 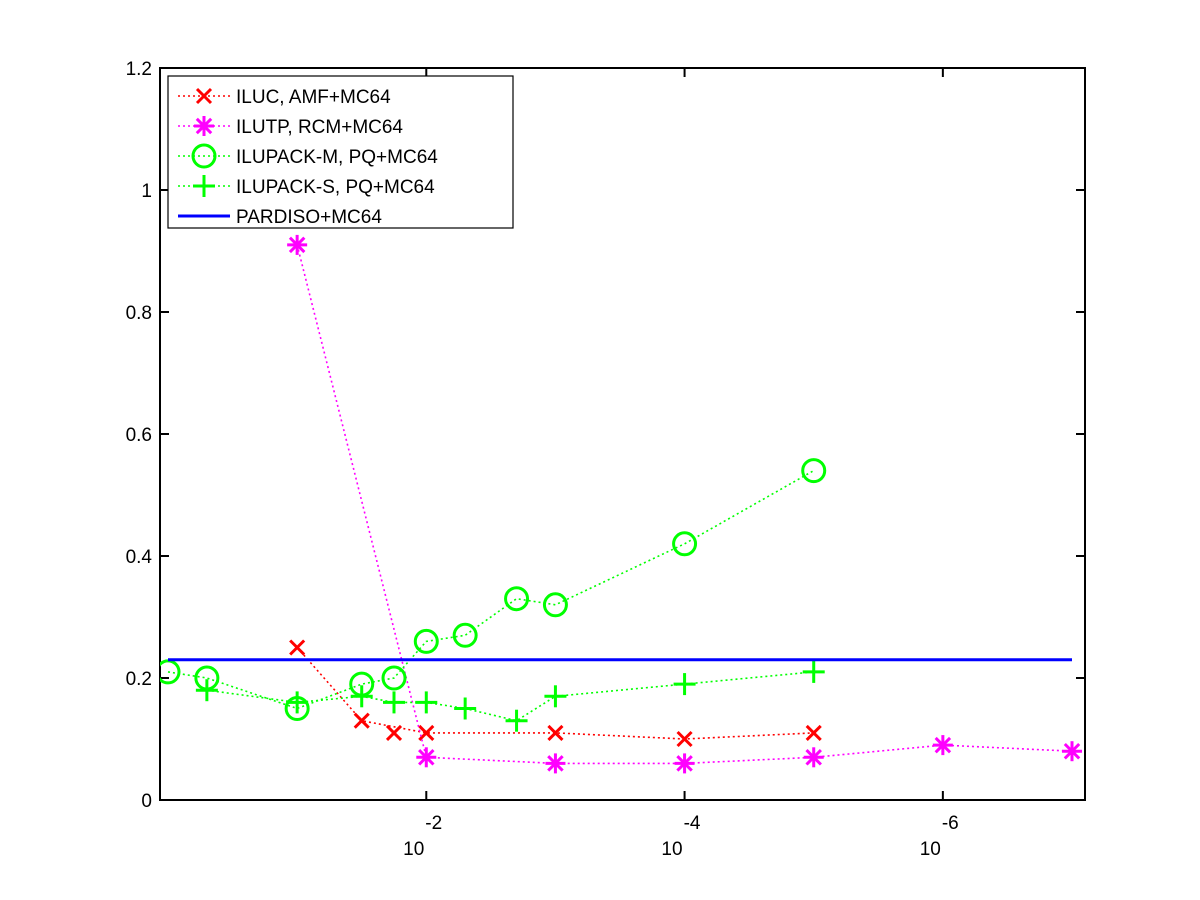 What do you see at coordinates (146, 801) in the screenshot?
I see `y-tick-label: 0` at bounding box center [146, 801].